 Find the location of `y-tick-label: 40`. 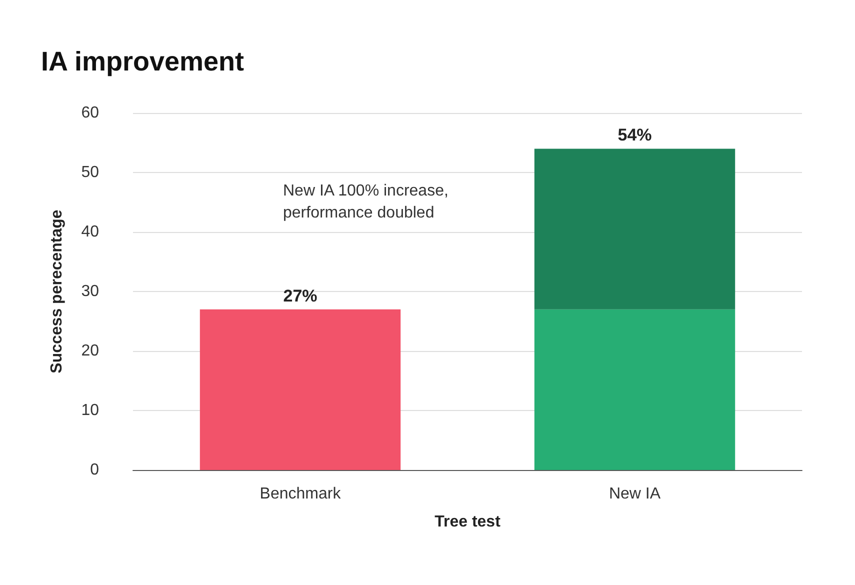

y-tick-label: 40 is located at coordinates (90, 232).